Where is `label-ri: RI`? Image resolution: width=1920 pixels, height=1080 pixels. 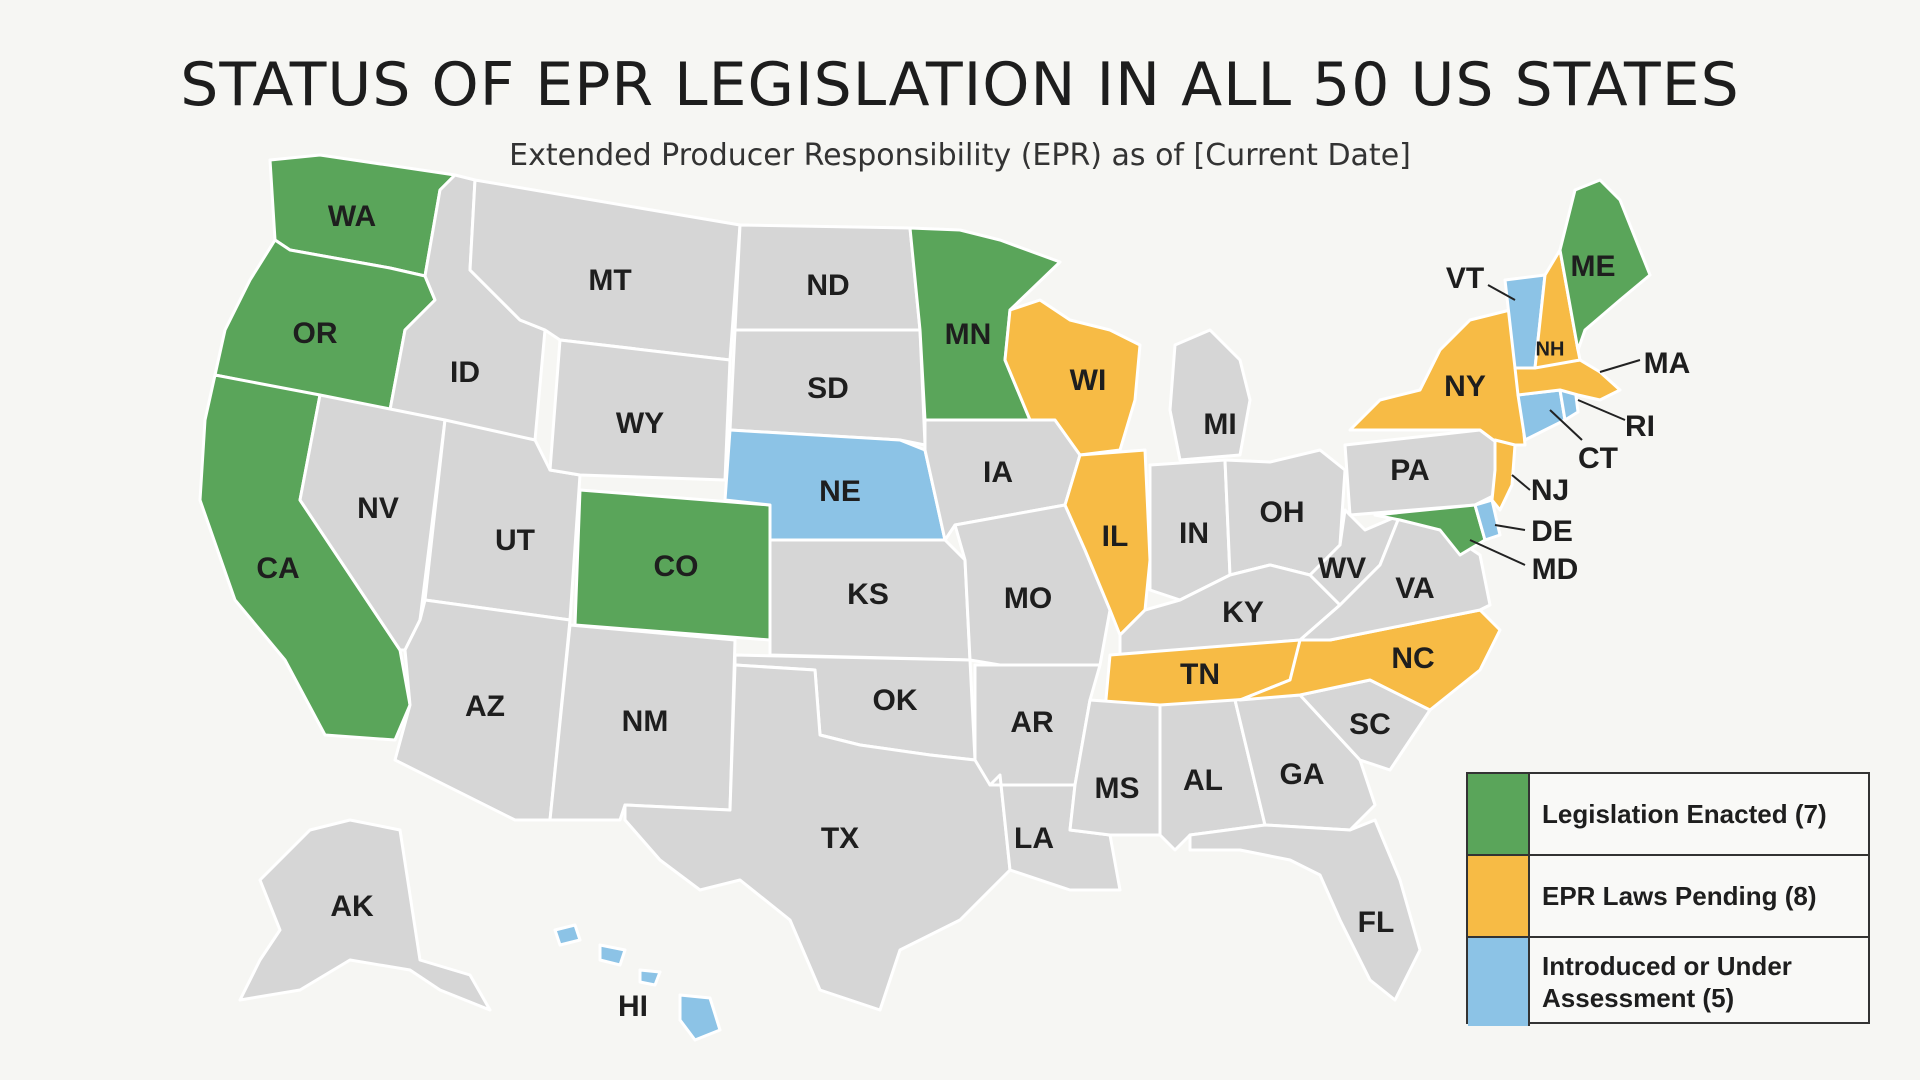 label-ri: RI is located at coordinates (1640, 426).